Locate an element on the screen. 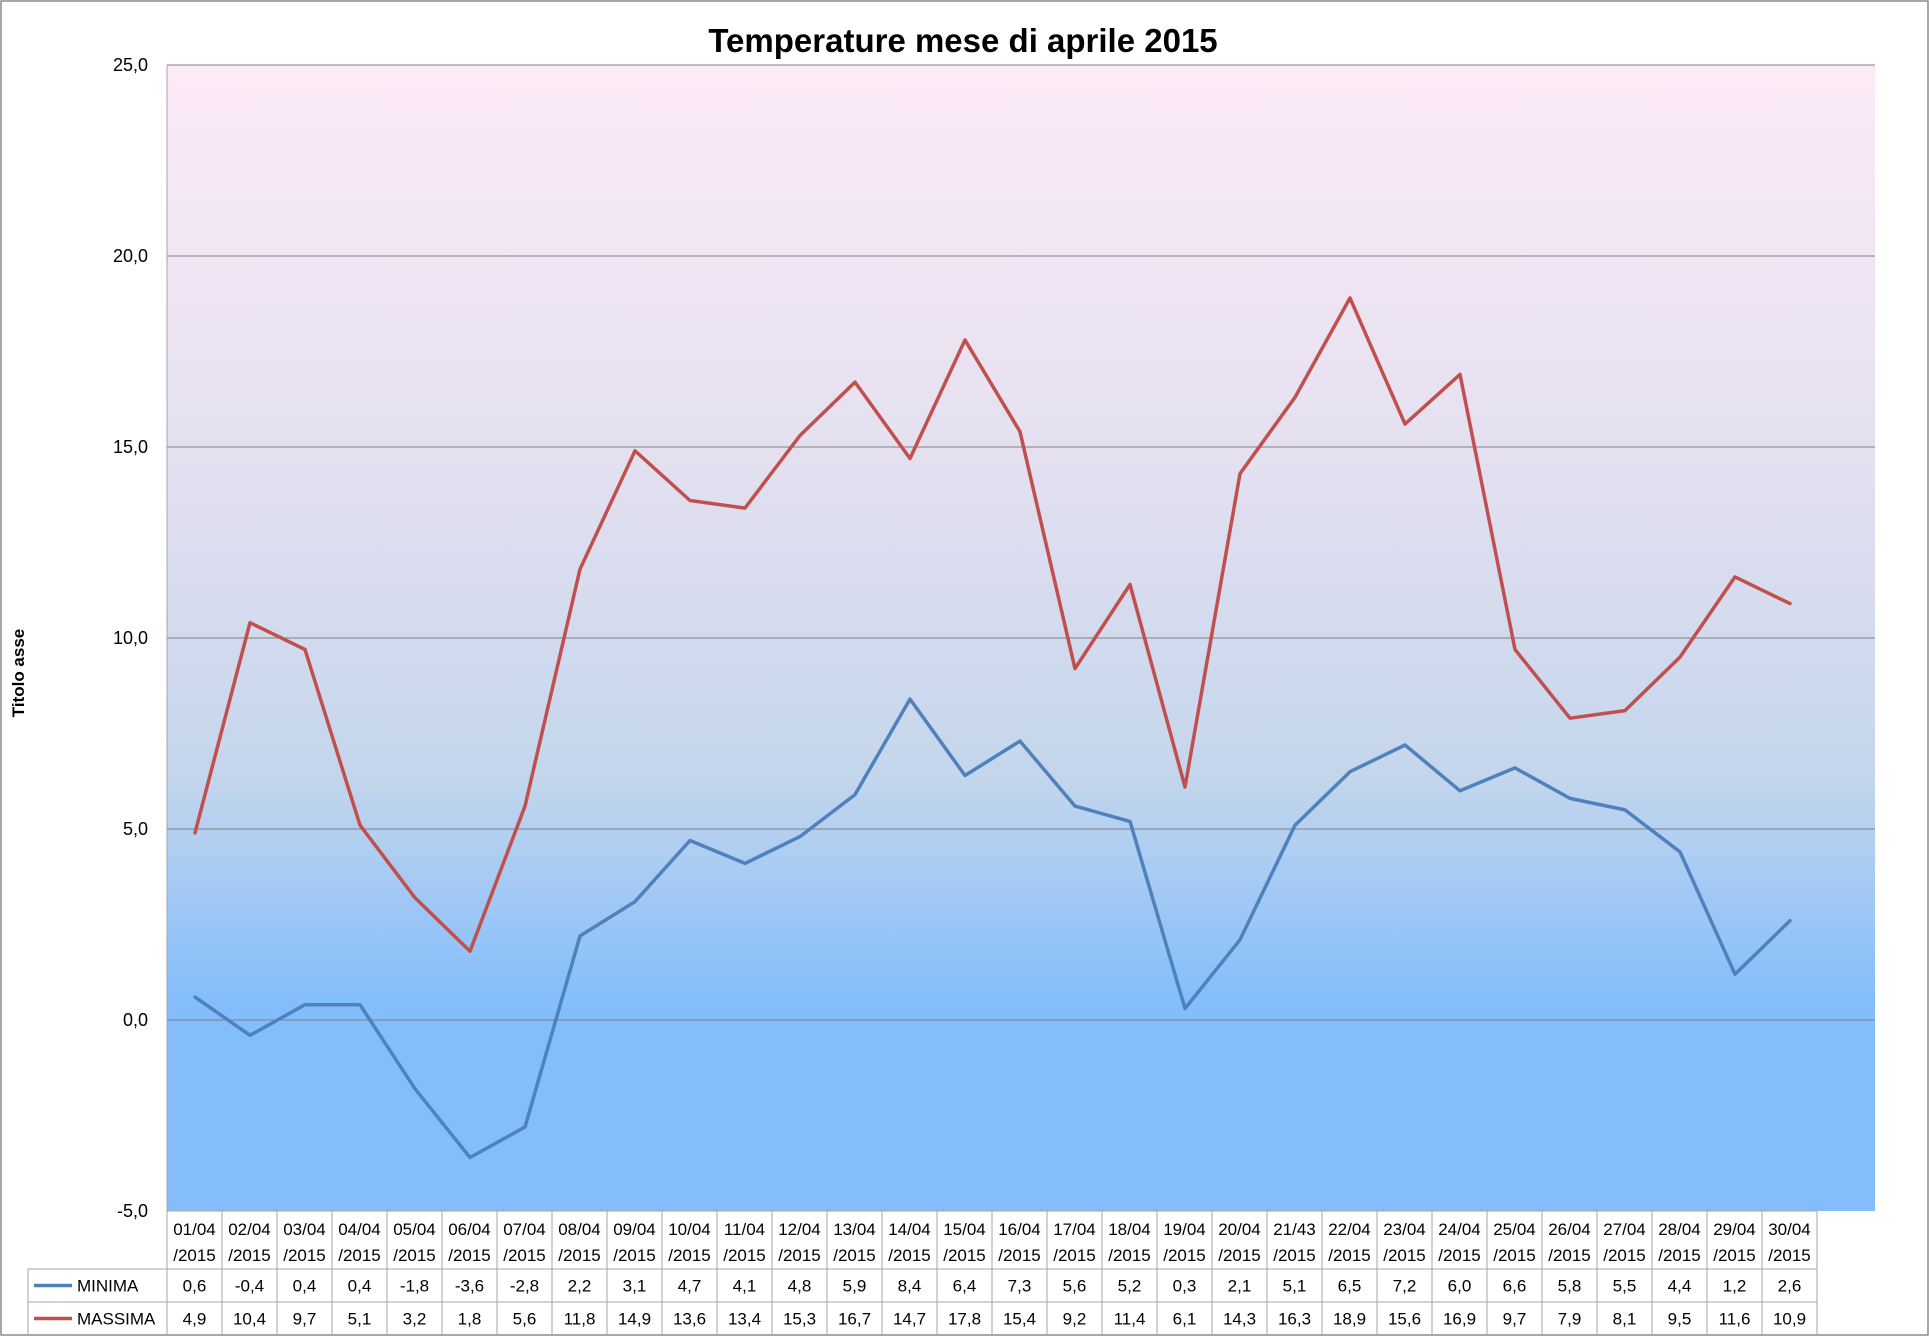 The image size is (1929, 1336). data-label: 9,5 is located at coordinates (1680, 1319).